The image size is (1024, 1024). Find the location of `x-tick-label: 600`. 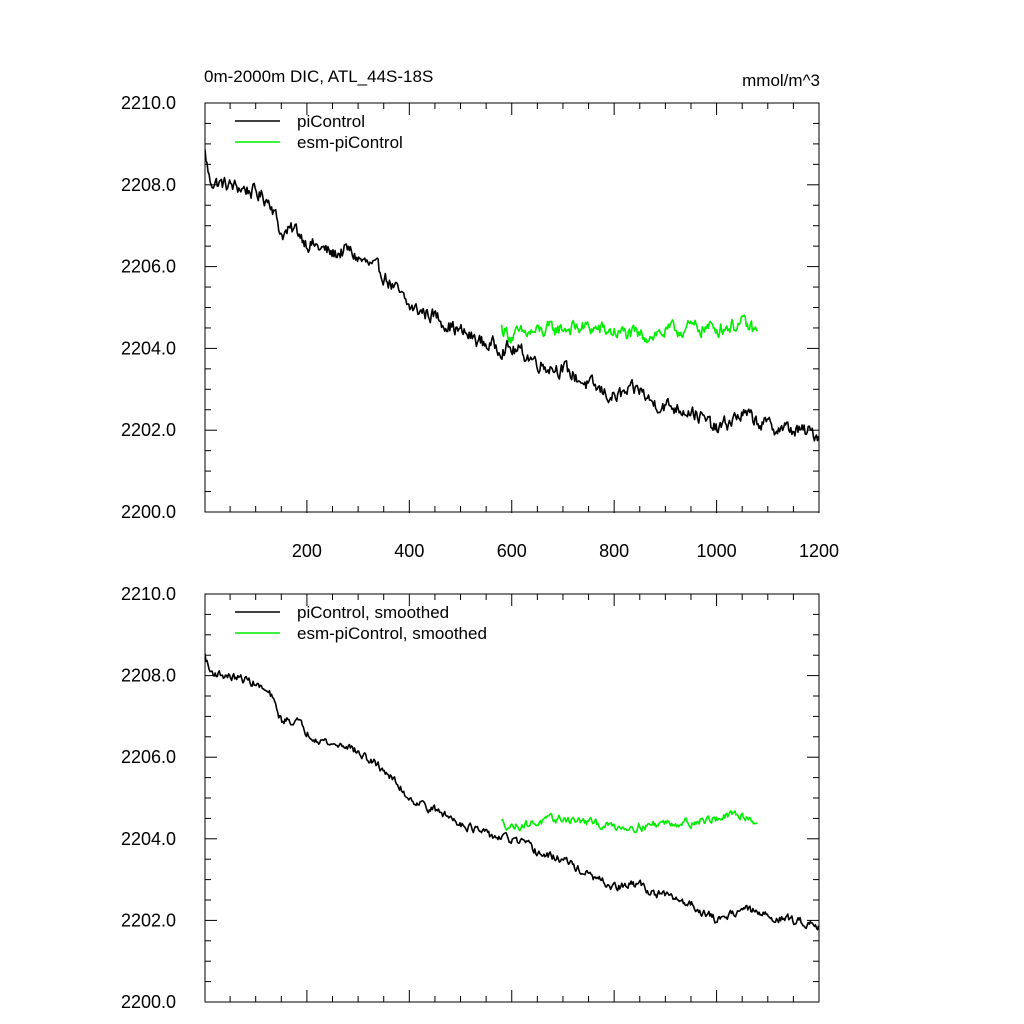

x-tick-label: 600 is located at coordinates (512, 551).